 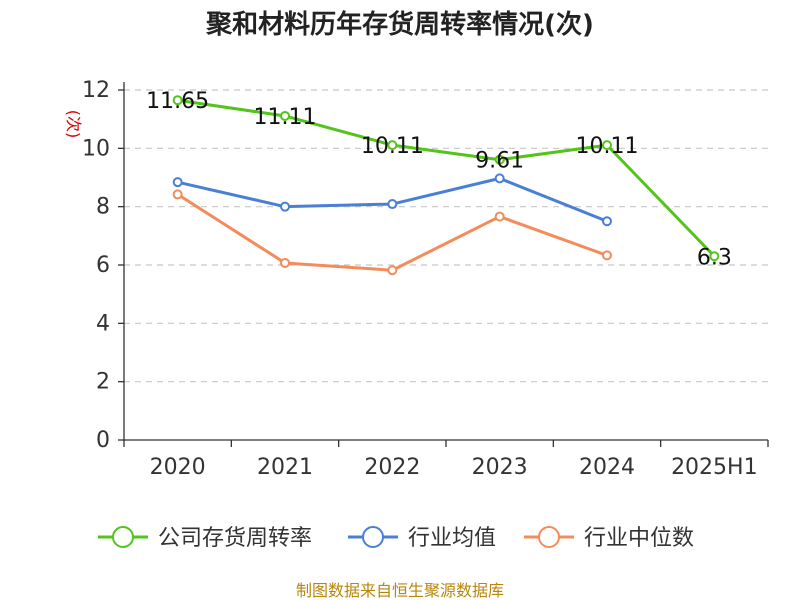 I want to click on data-label-0: 11.65, so click(x=177, y=101).